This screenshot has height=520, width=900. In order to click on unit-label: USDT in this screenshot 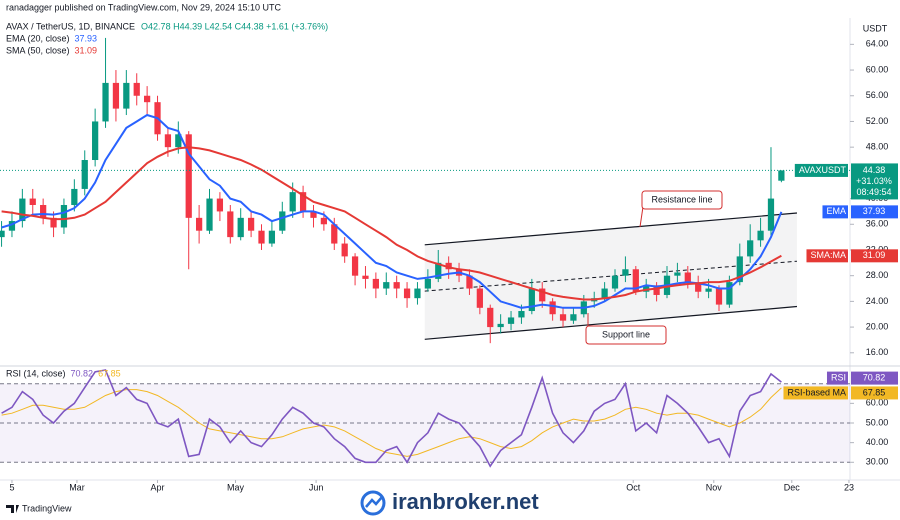, I will do `click(875, 28)`.